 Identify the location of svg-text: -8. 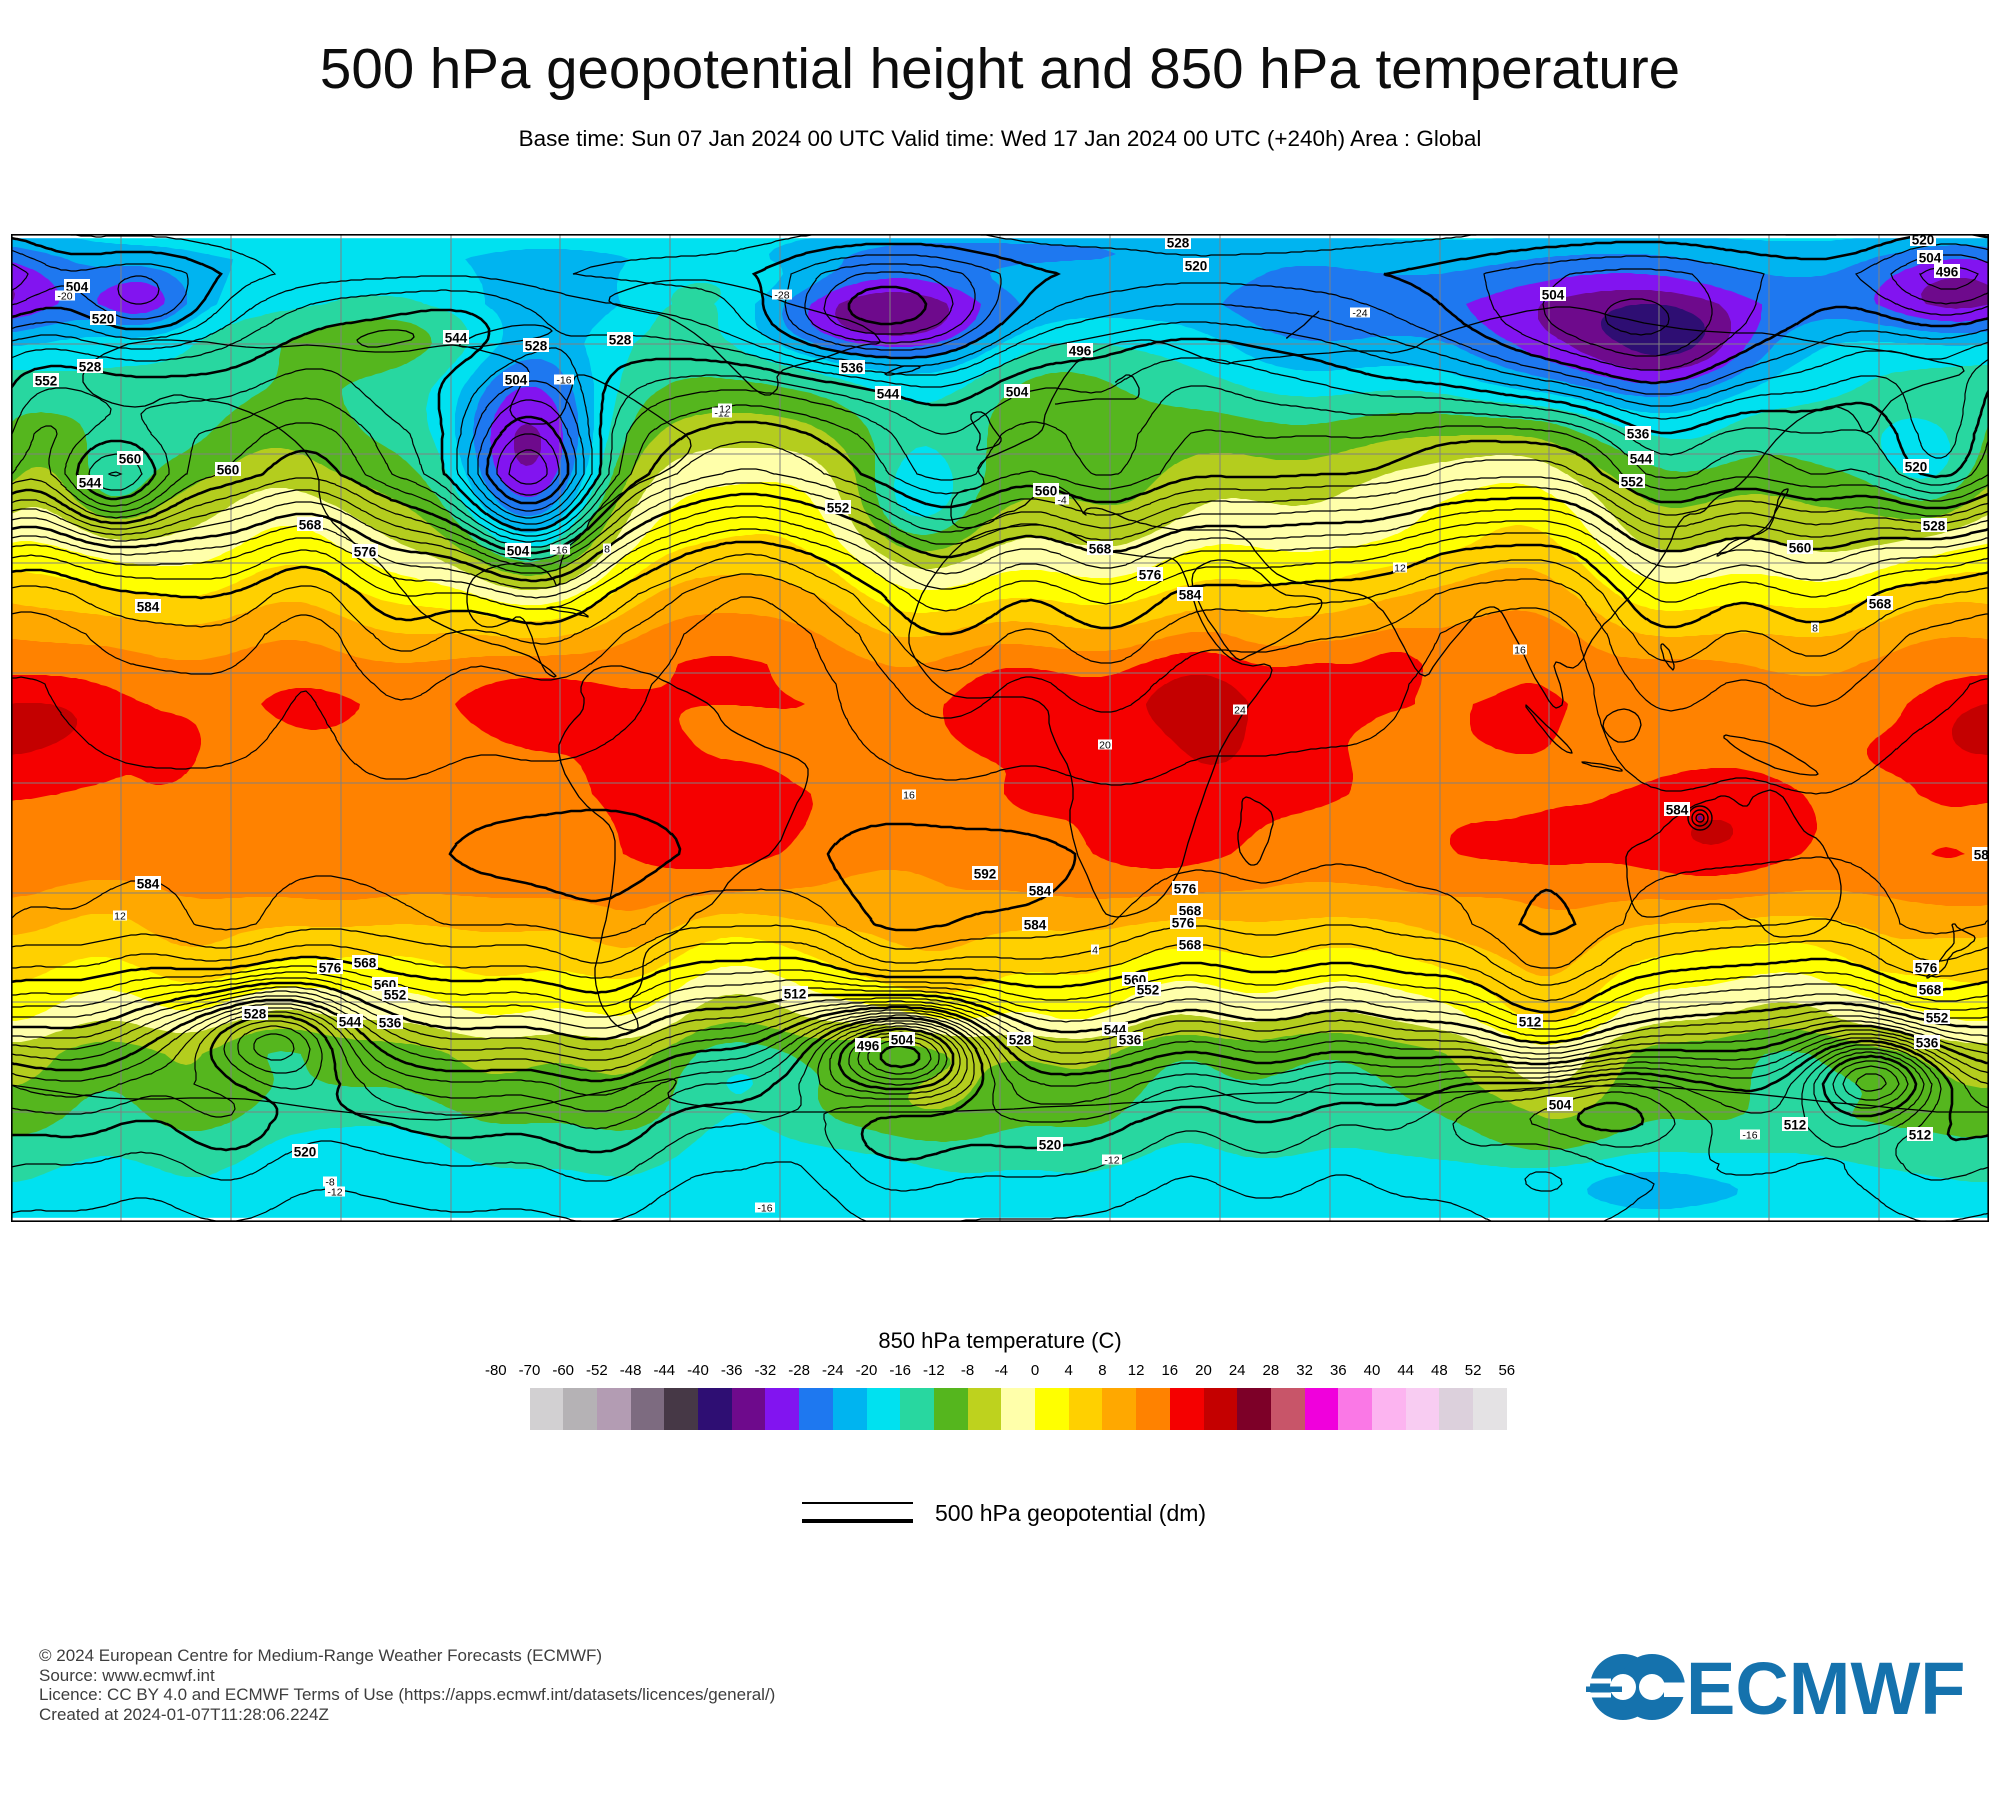
(329, 1183).